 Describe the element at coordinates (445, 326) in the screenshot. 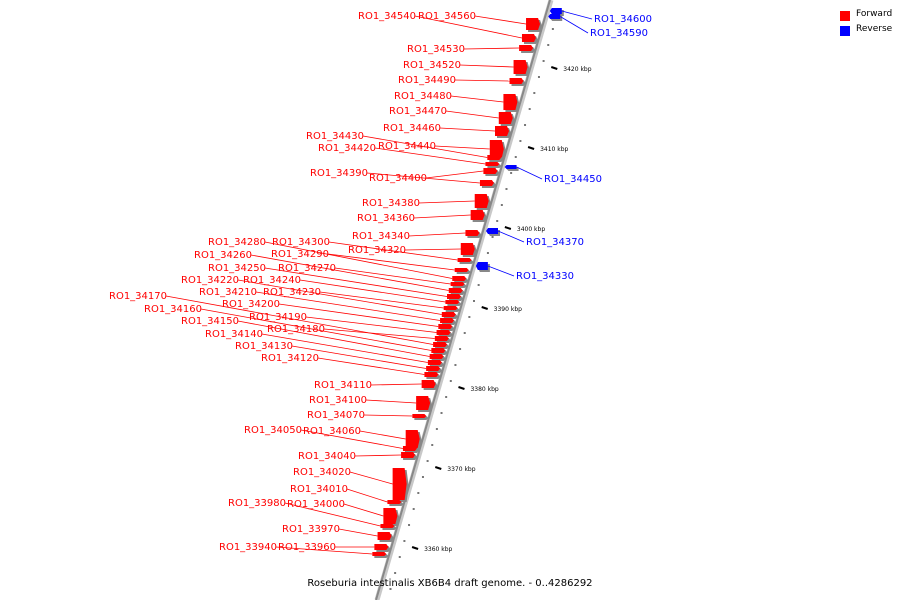

I see `gene-ro1-34200-feature` at that location.